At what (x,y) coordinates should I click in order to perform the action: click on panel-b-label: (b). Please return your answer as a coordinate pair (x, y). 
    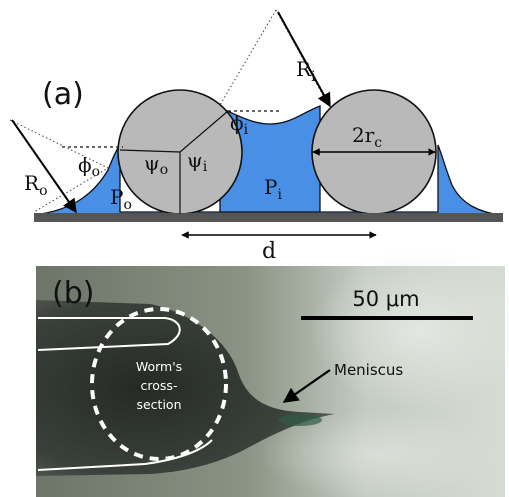
    Looking at the image, I should click on (73, 293).